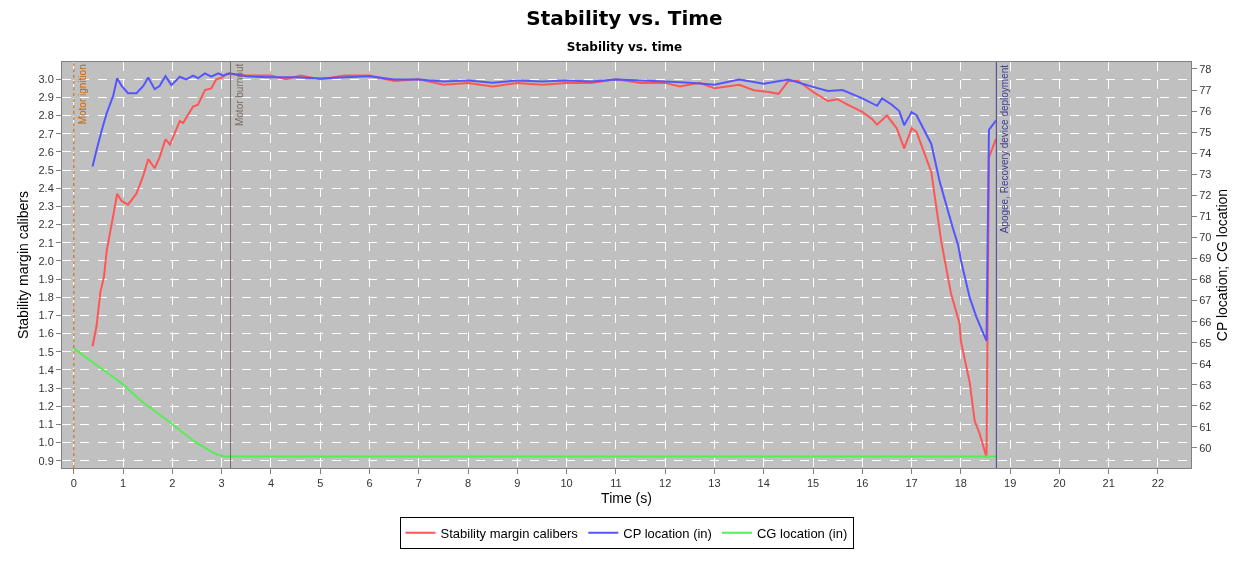 The image size is (1249, 561). What do you see at coordinates (763, 483) in the screenshot?
I see `x-tick-label: 14` at bounding box center [763, 483].